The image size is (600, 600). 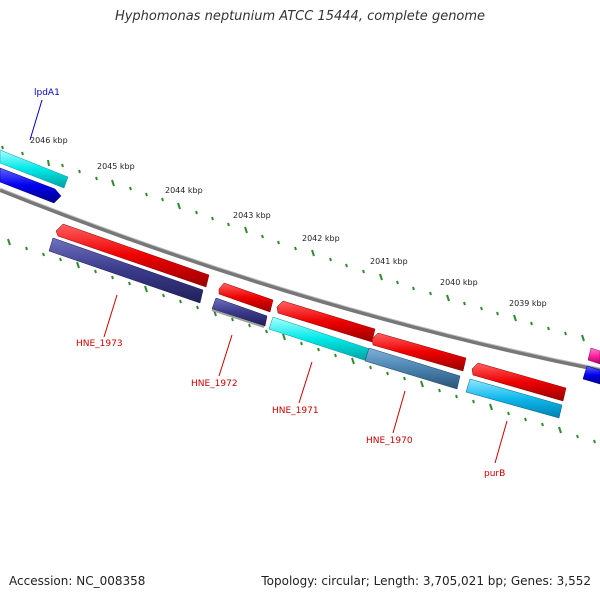 I want to click on kbp-label: 2043 kbp, so click(x=252, y=215).